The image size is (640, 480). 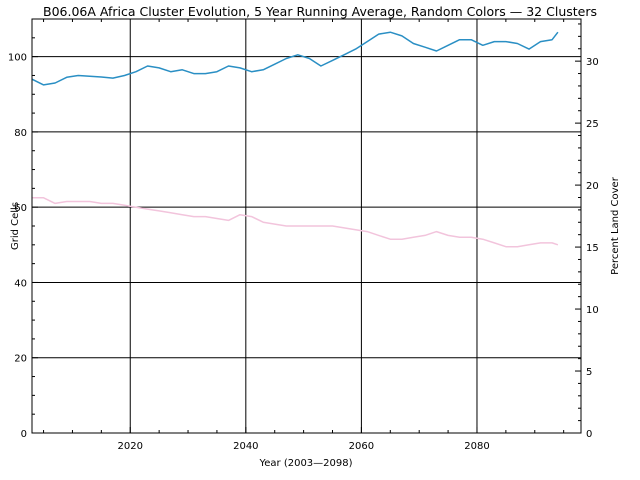 I want to click on x-tick-label: 2060, so click(x=361, y=446).